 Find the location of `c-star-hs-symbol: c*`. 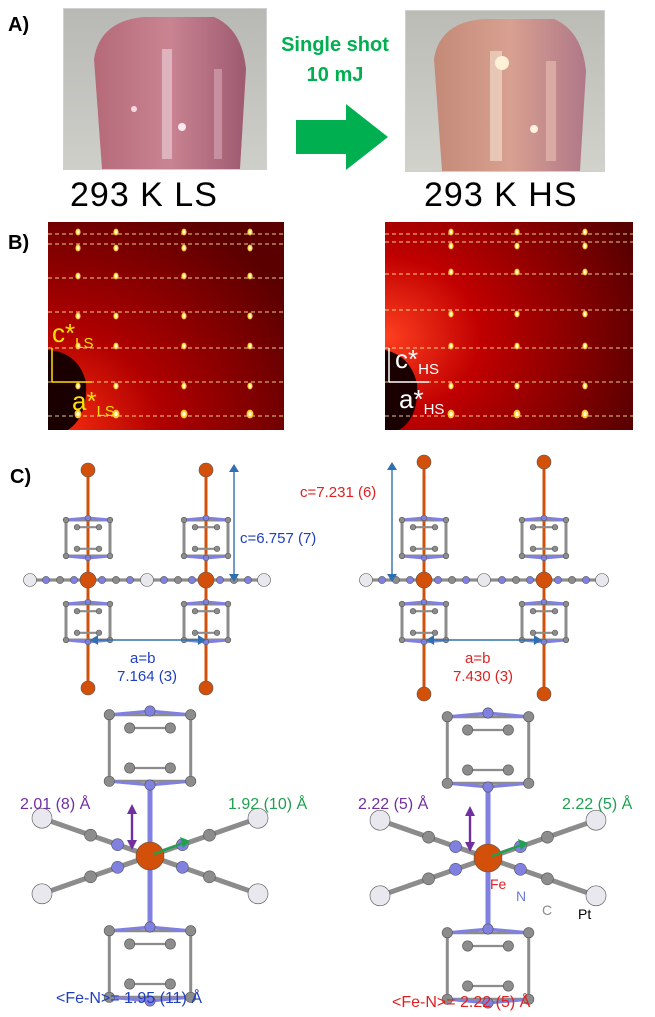

c-star-hs-symbol: c* is located at coordinates (407, 359).